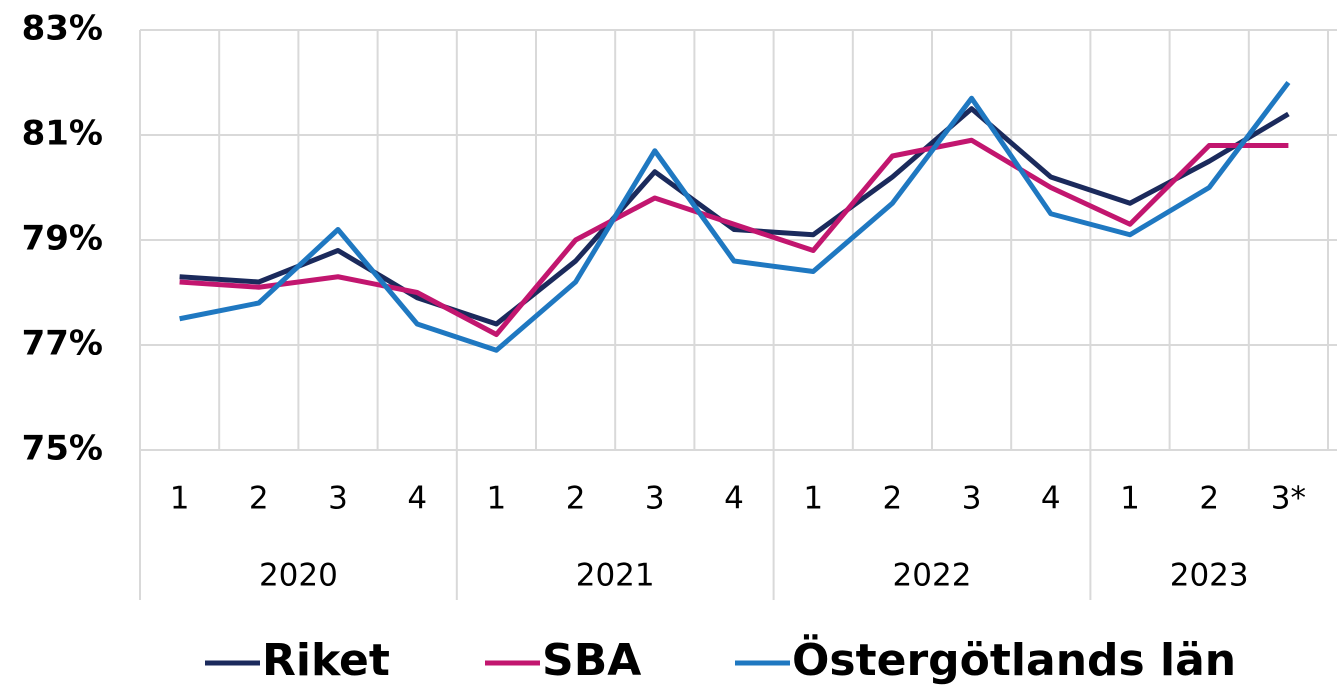 Image resolution: width=1337 pixels, height=687 pixels. Describe the element at coordinates (298, 576) in the screenshot. I see `x-group-label: 2020` at that location.